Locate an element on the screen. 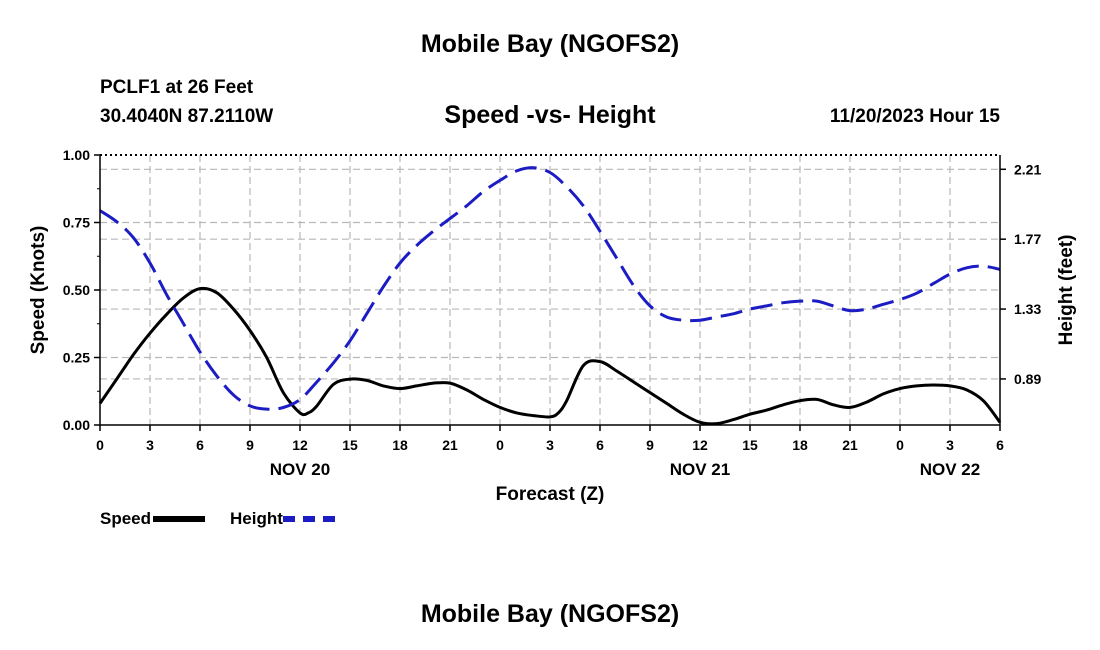 The image size is (1100, 650). y-tick-label: 0.75 is located at coordinates (76, 223).